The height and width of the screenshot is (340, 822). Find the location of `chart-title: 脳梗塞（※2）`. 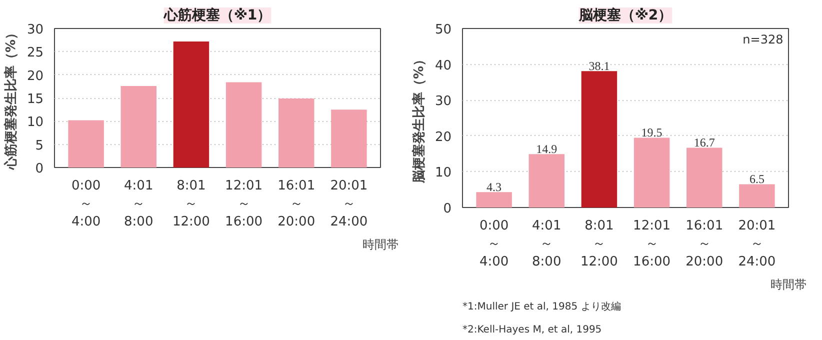

chart-title: 脳梗塞（※2） is located at coordinates (625, 15).